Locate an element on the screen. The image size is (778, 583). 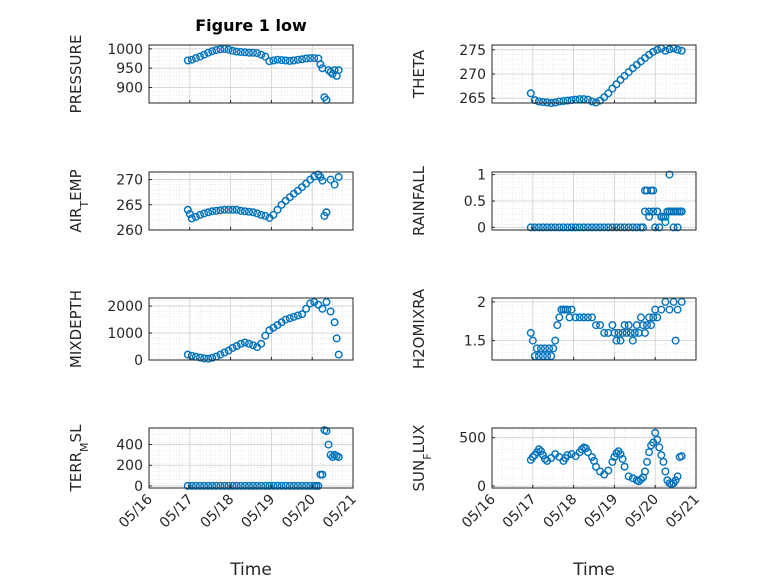
subplot-rainfall: 0 0.5 1 RAINFALL is located at coordinates (553, 200).